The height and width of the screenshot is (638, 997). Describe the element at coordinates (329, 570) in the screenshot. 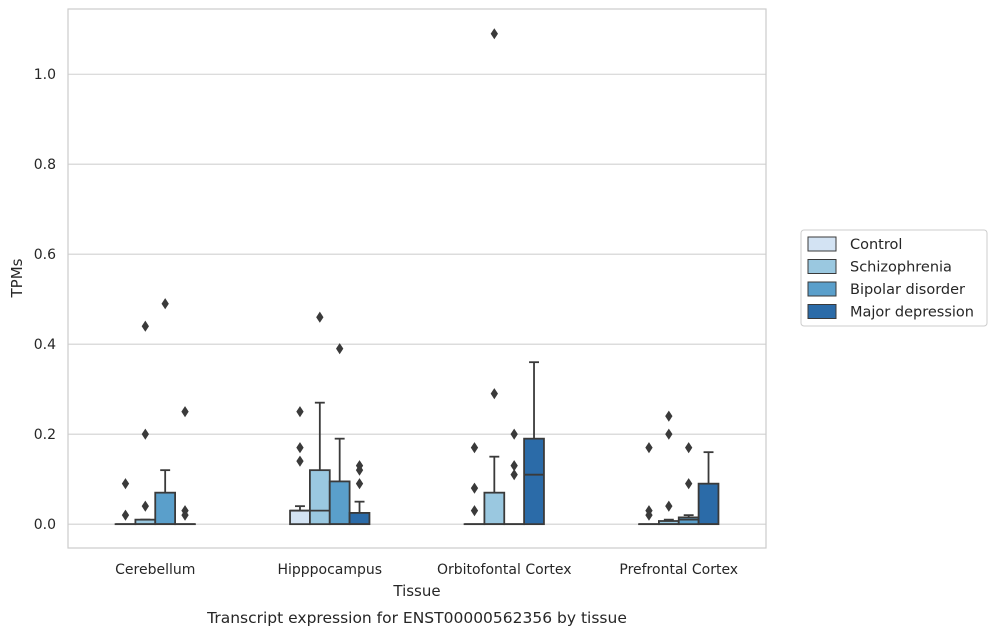

I see `x-tick-label: Hipppocampus` at that location.